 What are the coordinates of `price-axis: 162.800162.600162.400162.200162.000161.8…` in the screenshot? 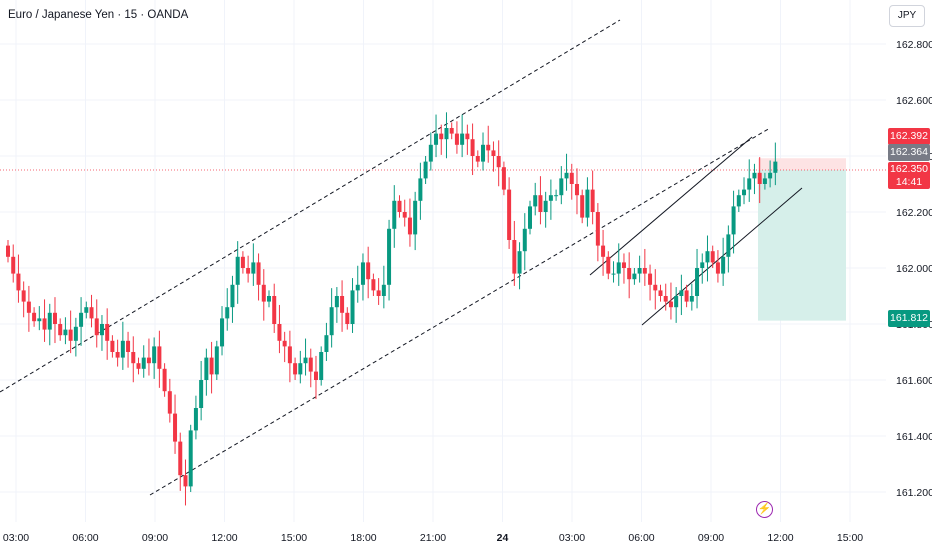 It's located at (914, 269).